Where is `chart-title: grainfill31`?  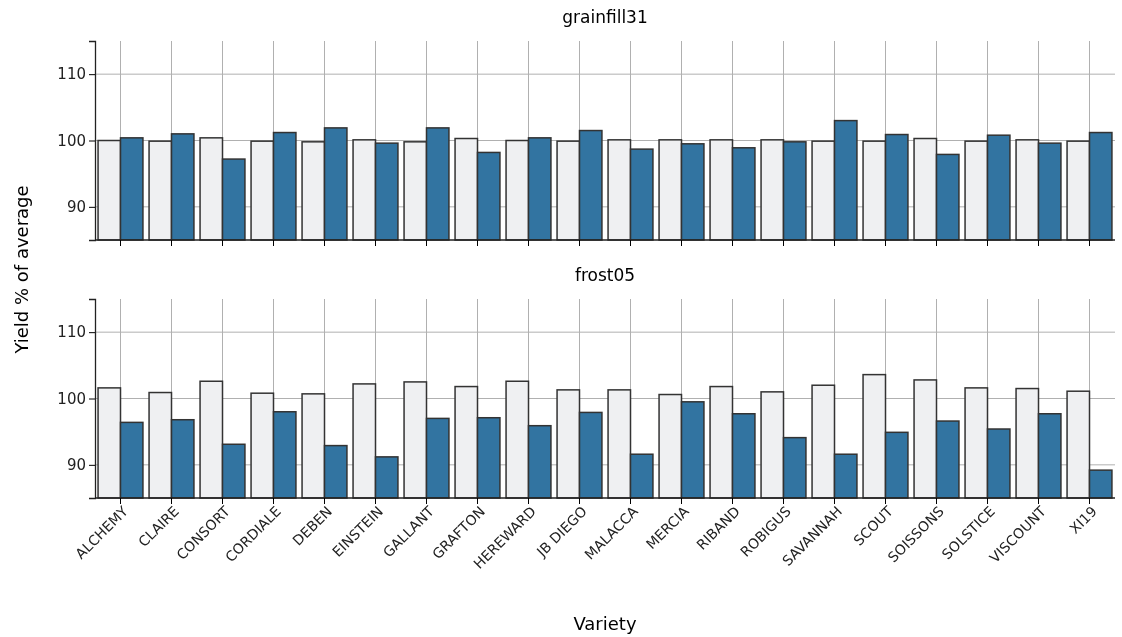
chart-title: grainfill31 is located at coordinates (605, 17).